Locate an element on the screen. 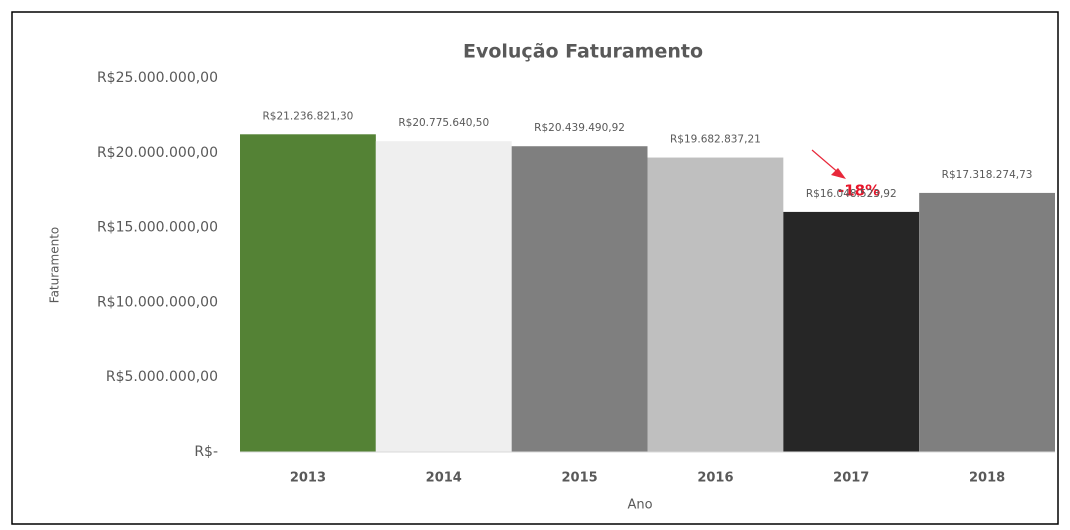  y-tick-label: R$20.000.000,00 is located at coordinates (157, 153).